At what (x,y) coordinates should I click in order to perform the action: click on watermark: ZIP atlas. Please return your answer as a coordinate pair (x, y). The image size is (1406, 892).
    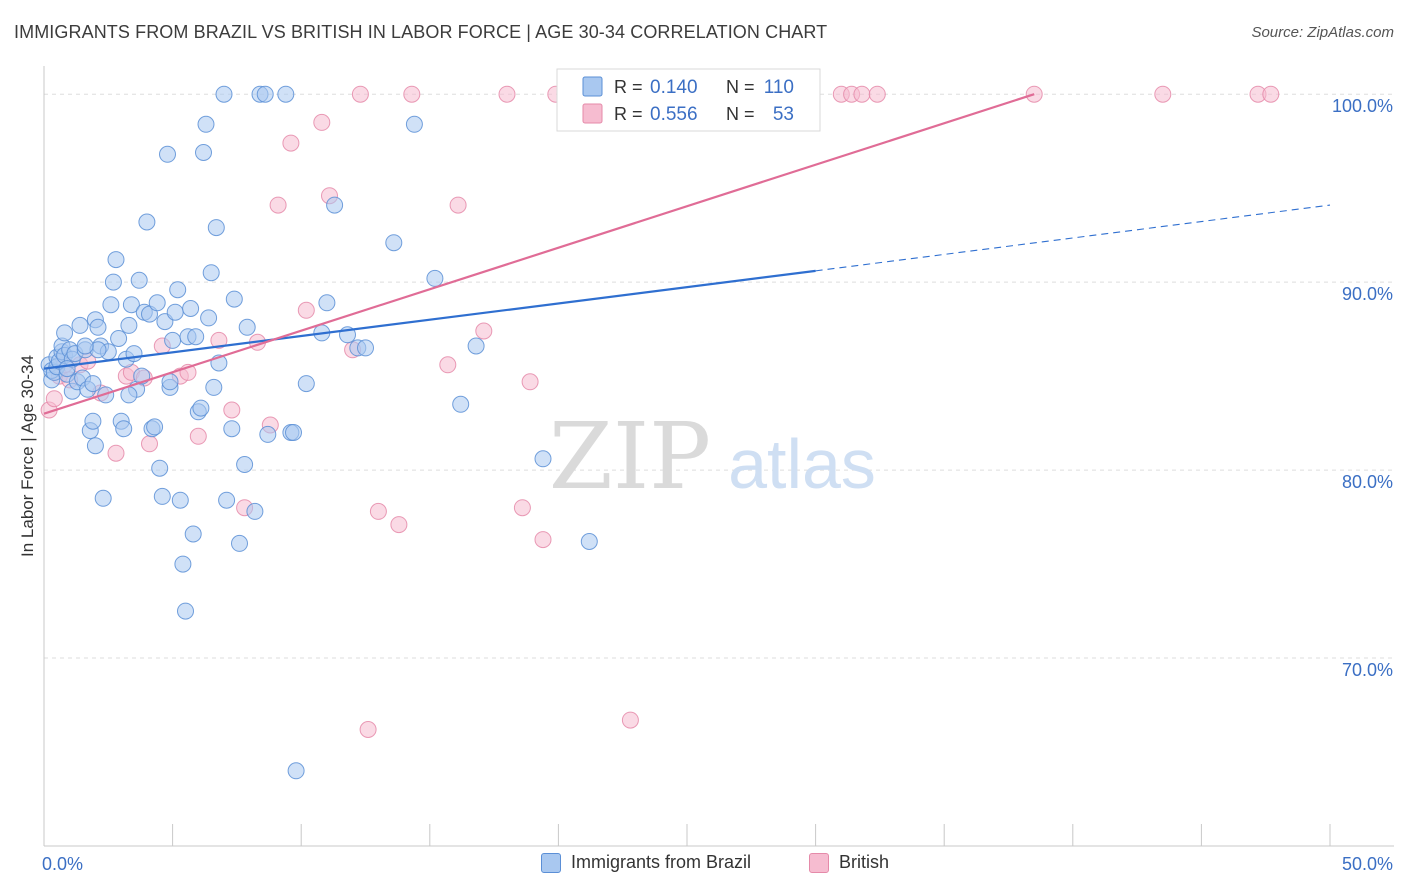
    Looking at the image, I should click on (712, 456).